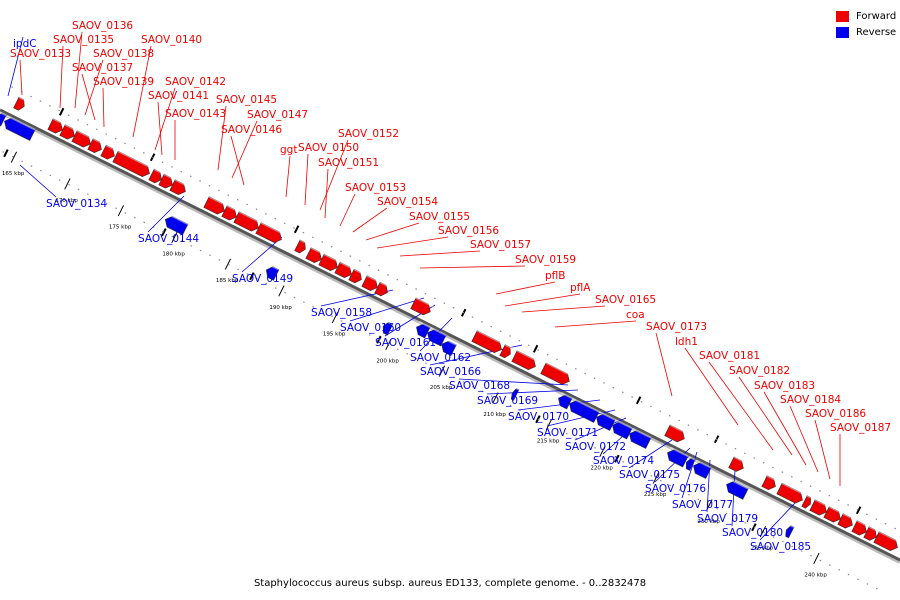  I want to click on forward-gene-label: SAOV_0139, so click(123, 82).